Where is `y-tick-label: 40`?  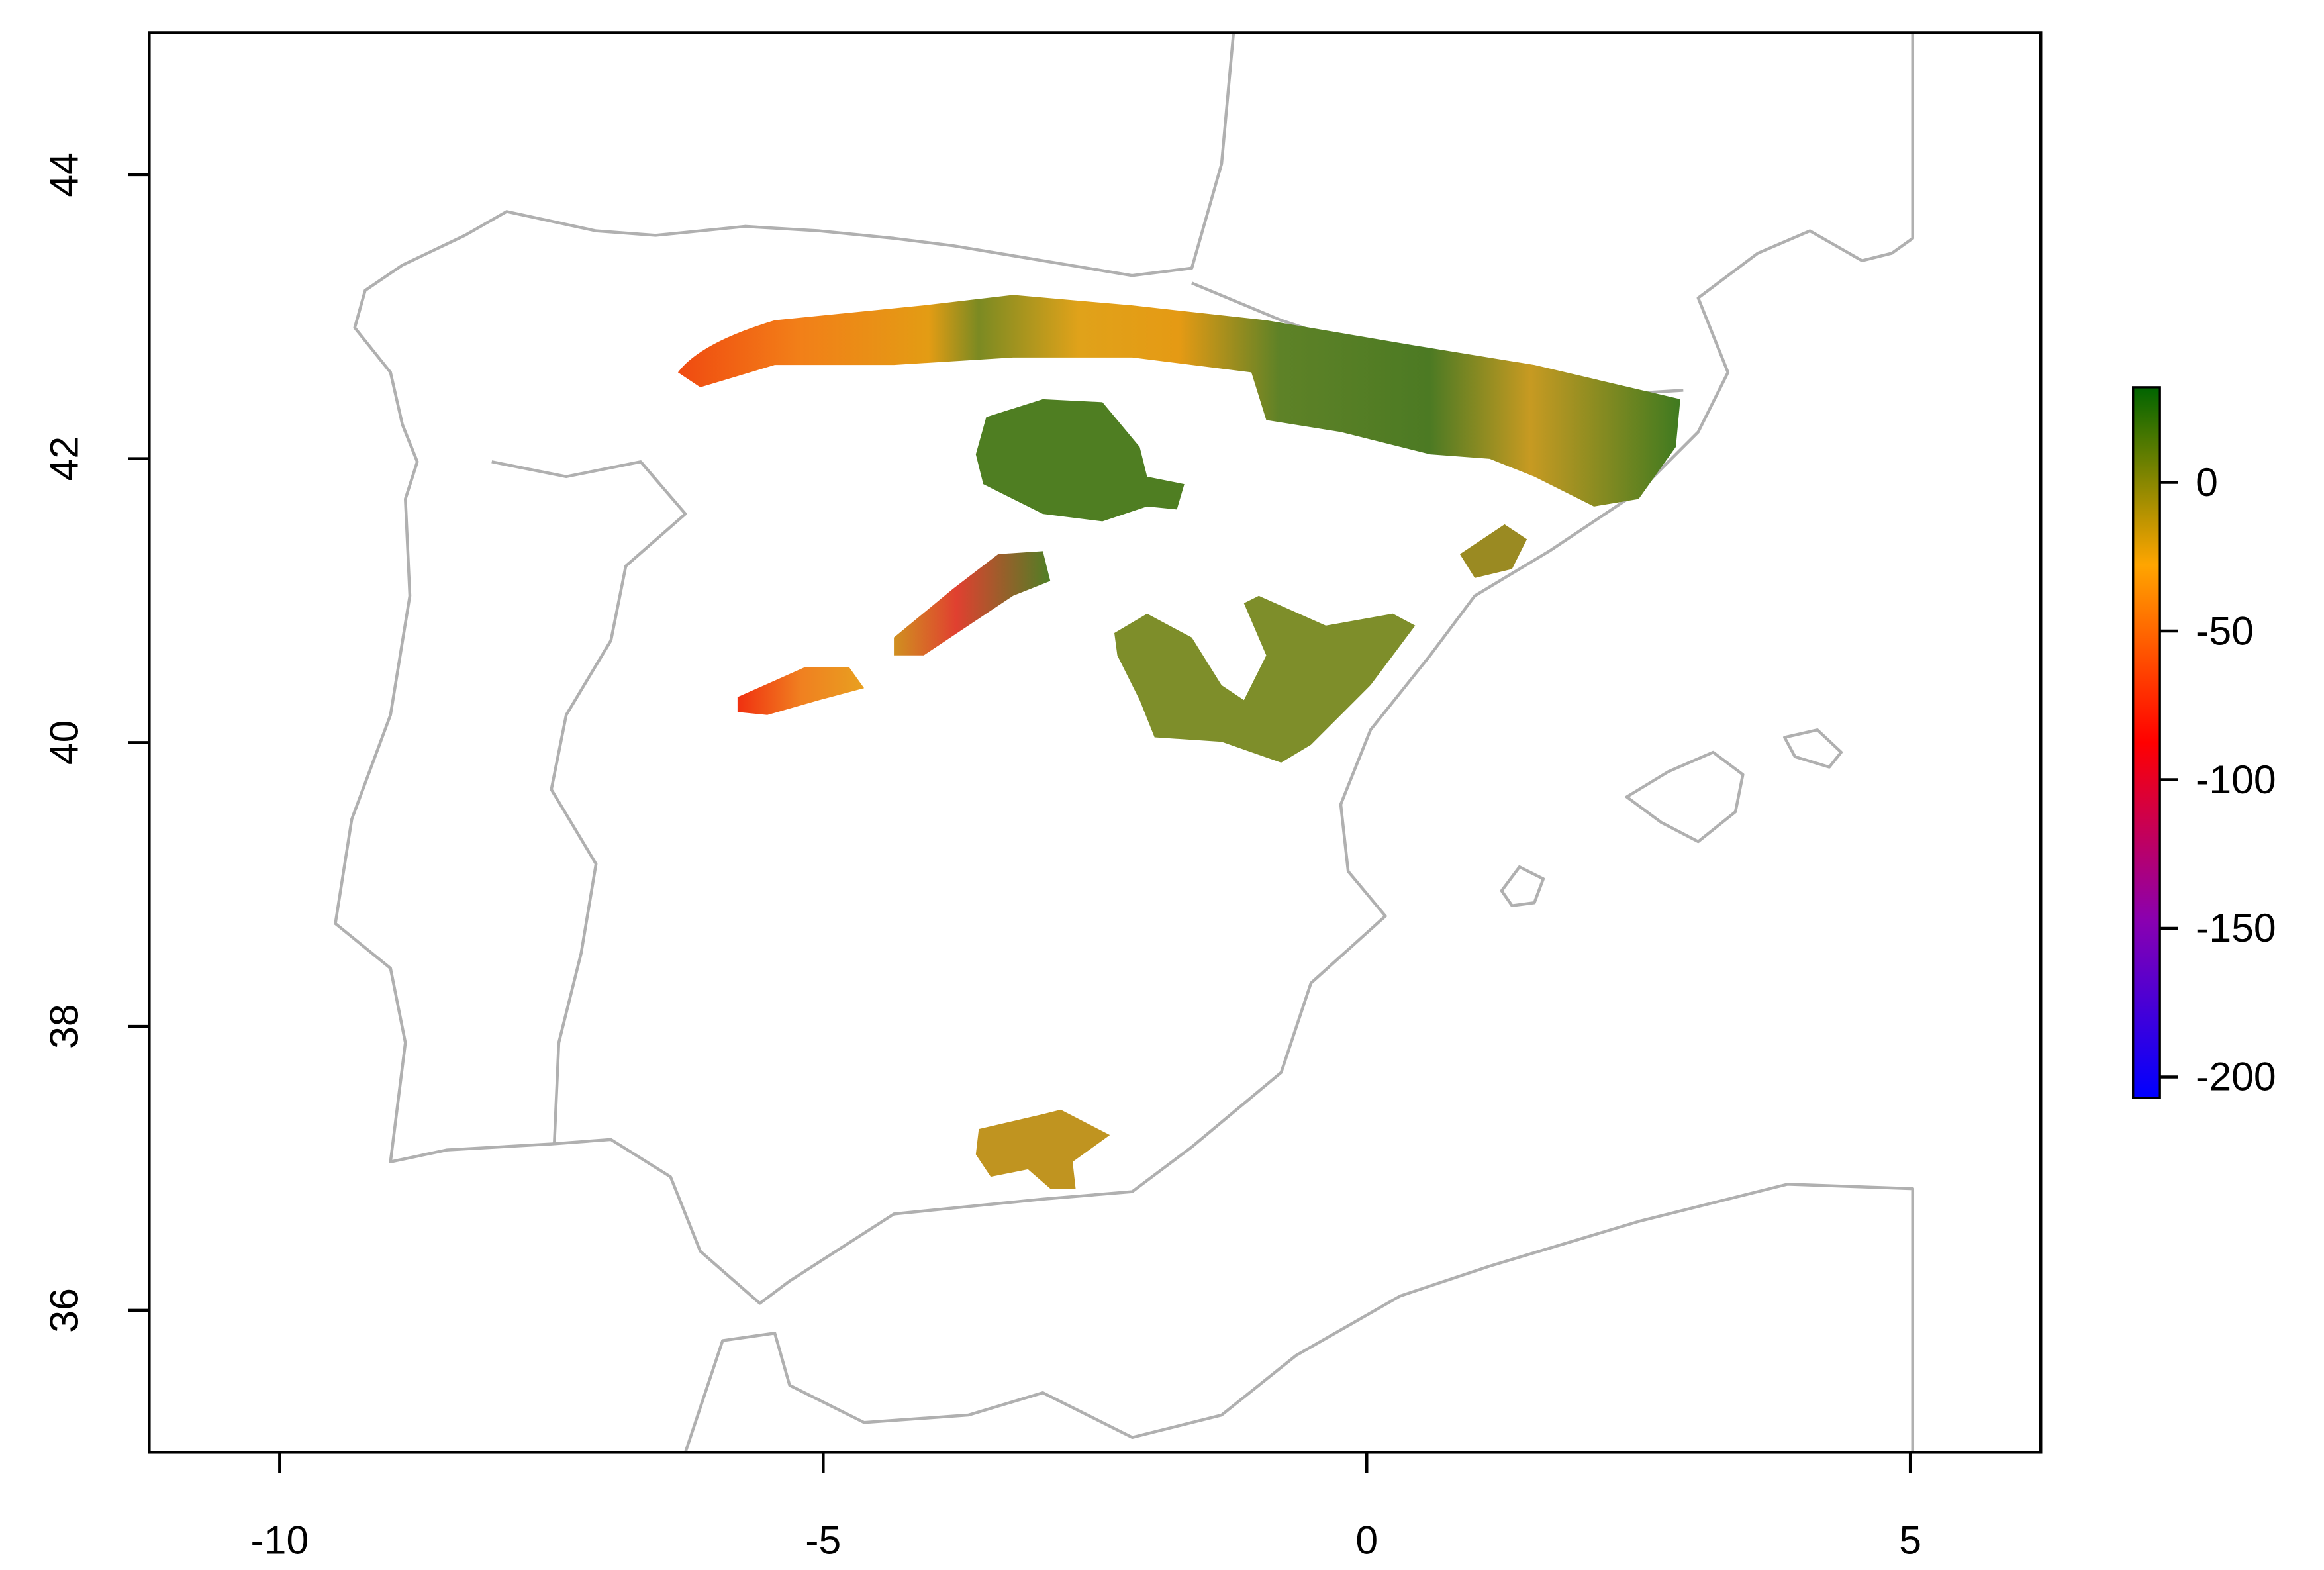 y-tick-label: 40 is located at coordinates (64, 742).